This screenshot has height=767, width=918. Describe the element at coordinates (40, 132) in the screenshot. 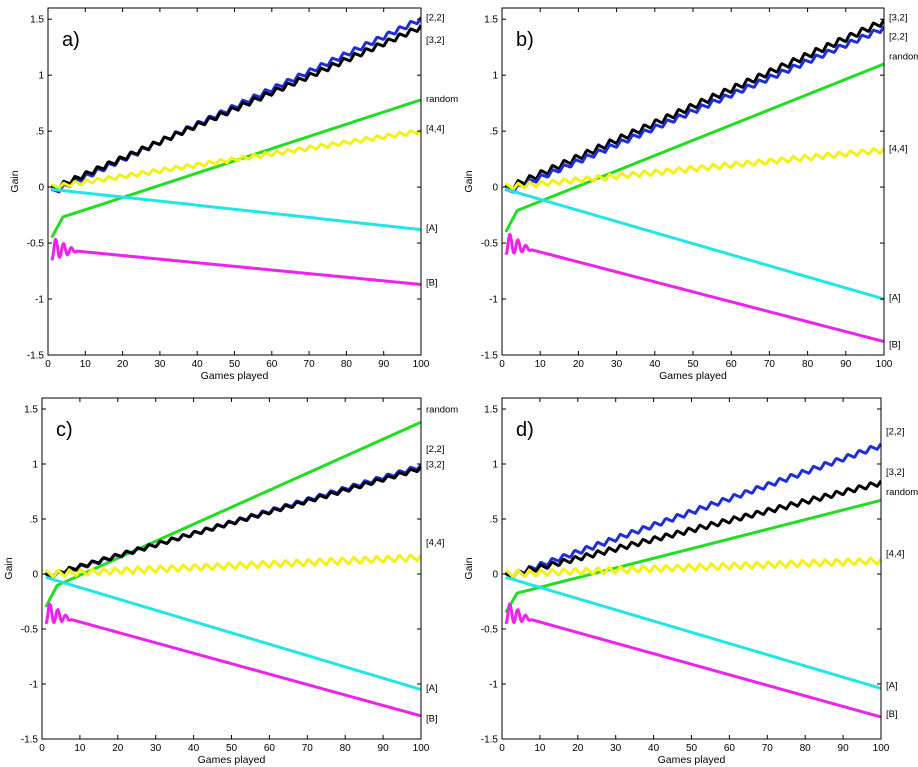

I see `y-tick-label: .5` at that location.